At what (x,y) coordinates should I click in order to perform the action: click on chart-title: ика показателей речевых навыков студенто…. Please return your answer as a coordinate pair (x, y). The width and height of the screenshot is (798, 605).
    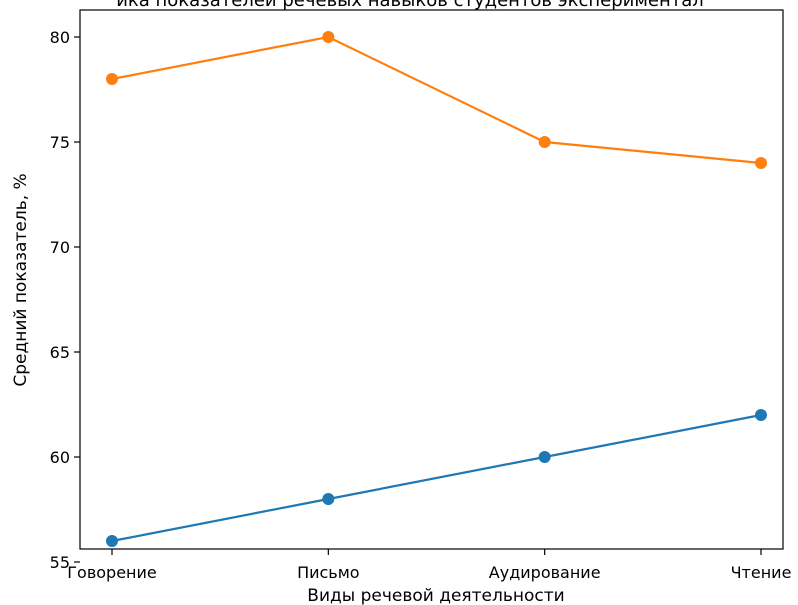
    Looking at the image, I should click on (410, 5).